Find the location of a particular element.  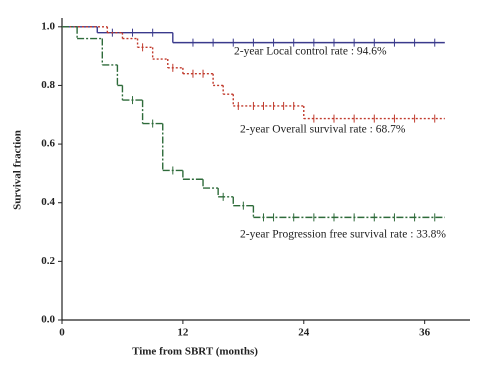

x-tick-label: 0 is located at coordinates (62, 333).